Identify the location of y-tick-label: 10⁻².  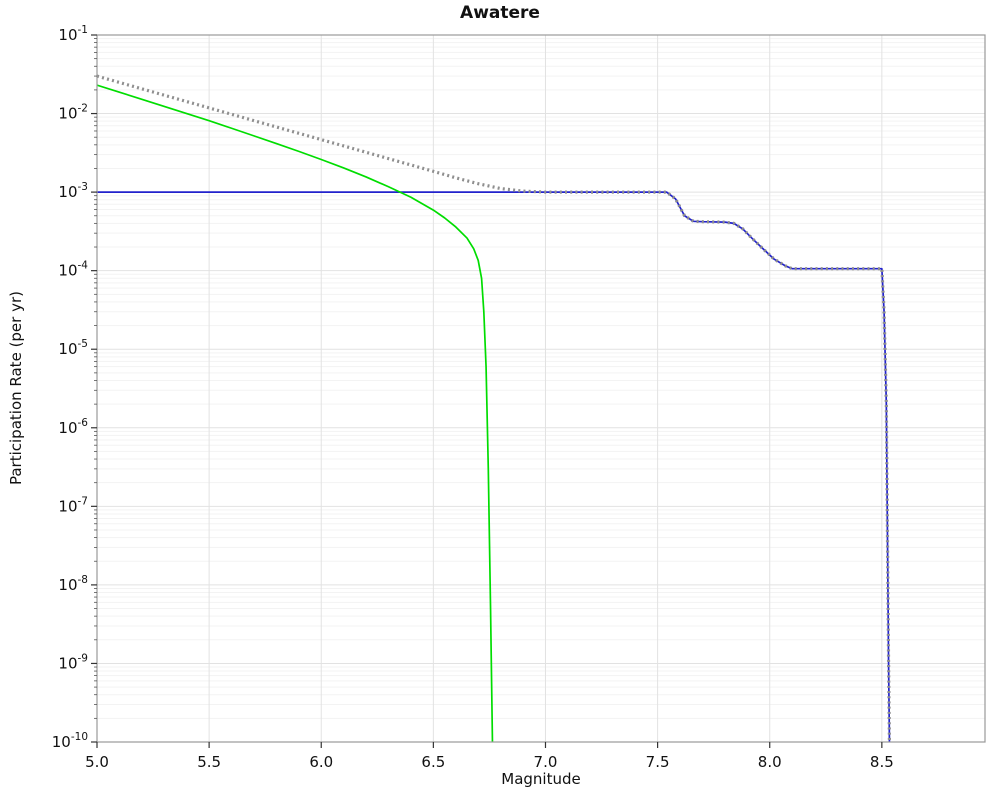
(73, 113).